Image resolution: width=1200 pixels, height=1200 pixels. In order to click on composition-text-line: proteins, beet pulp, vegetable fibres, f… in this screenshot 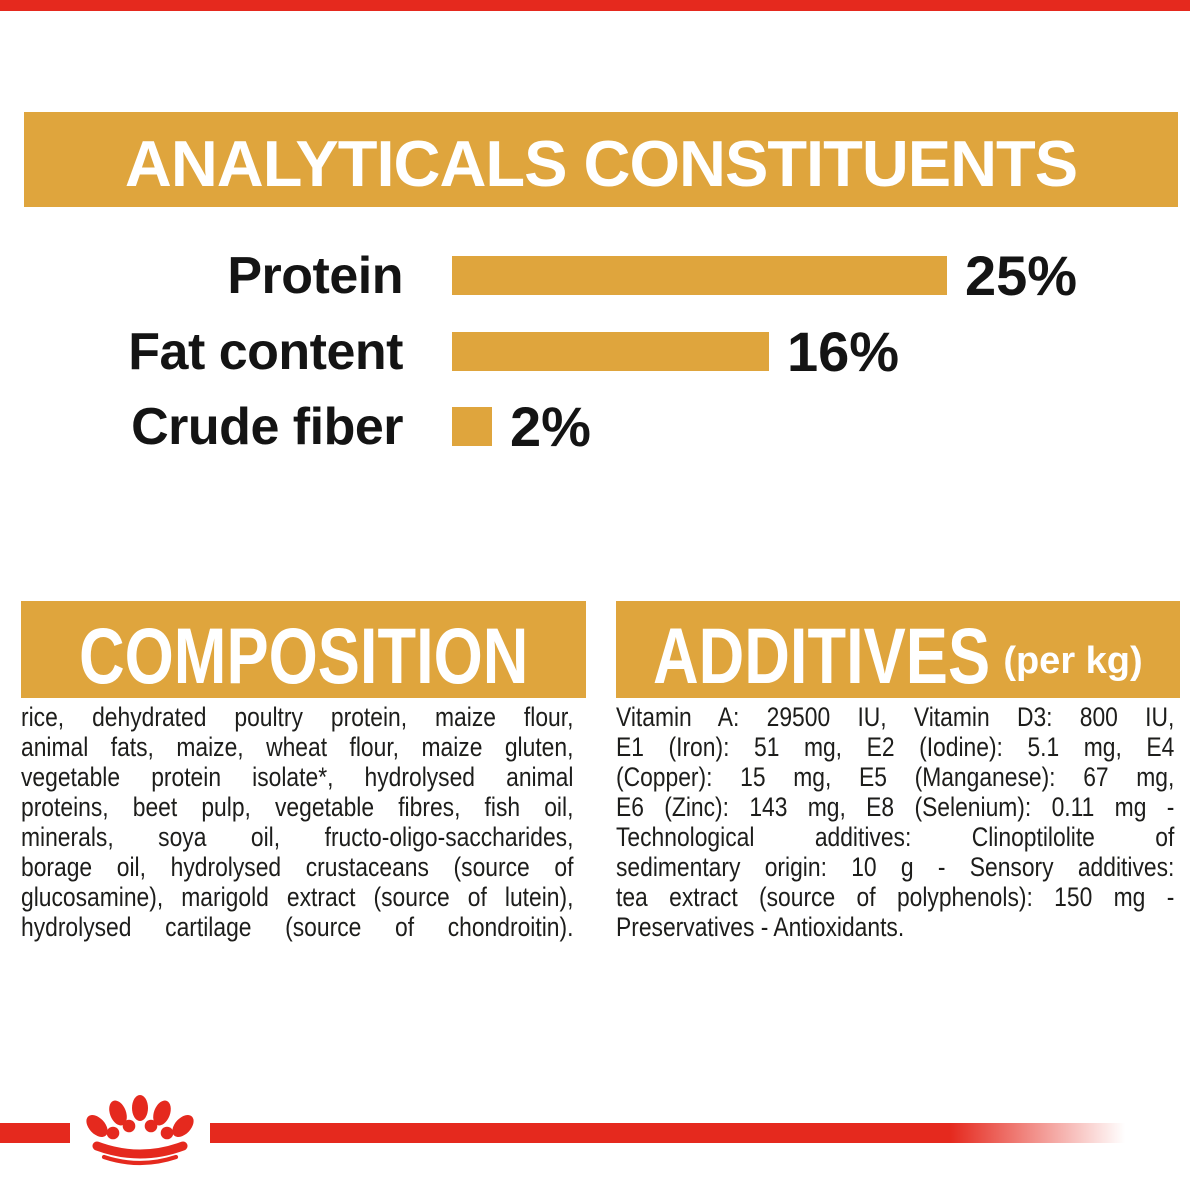, I will do `click(297, 807)`.